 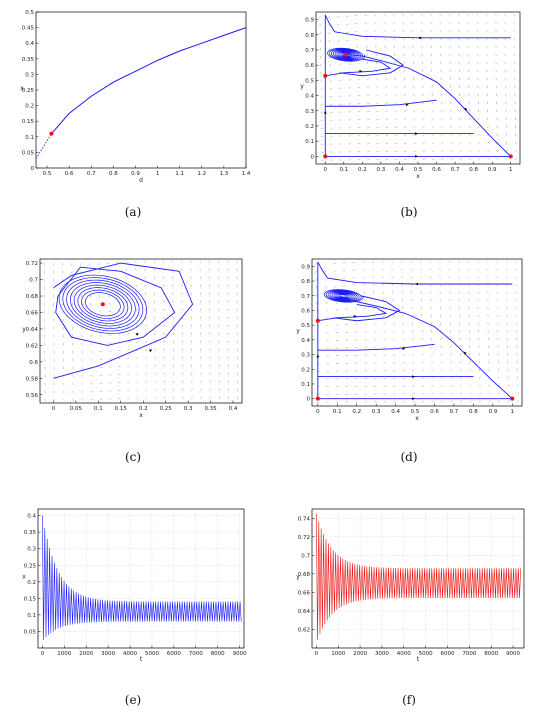 What do you see at coordinates (298, 331) in the screenshot?
I see `y-axis-label: y` at bounding box center [298, 331].